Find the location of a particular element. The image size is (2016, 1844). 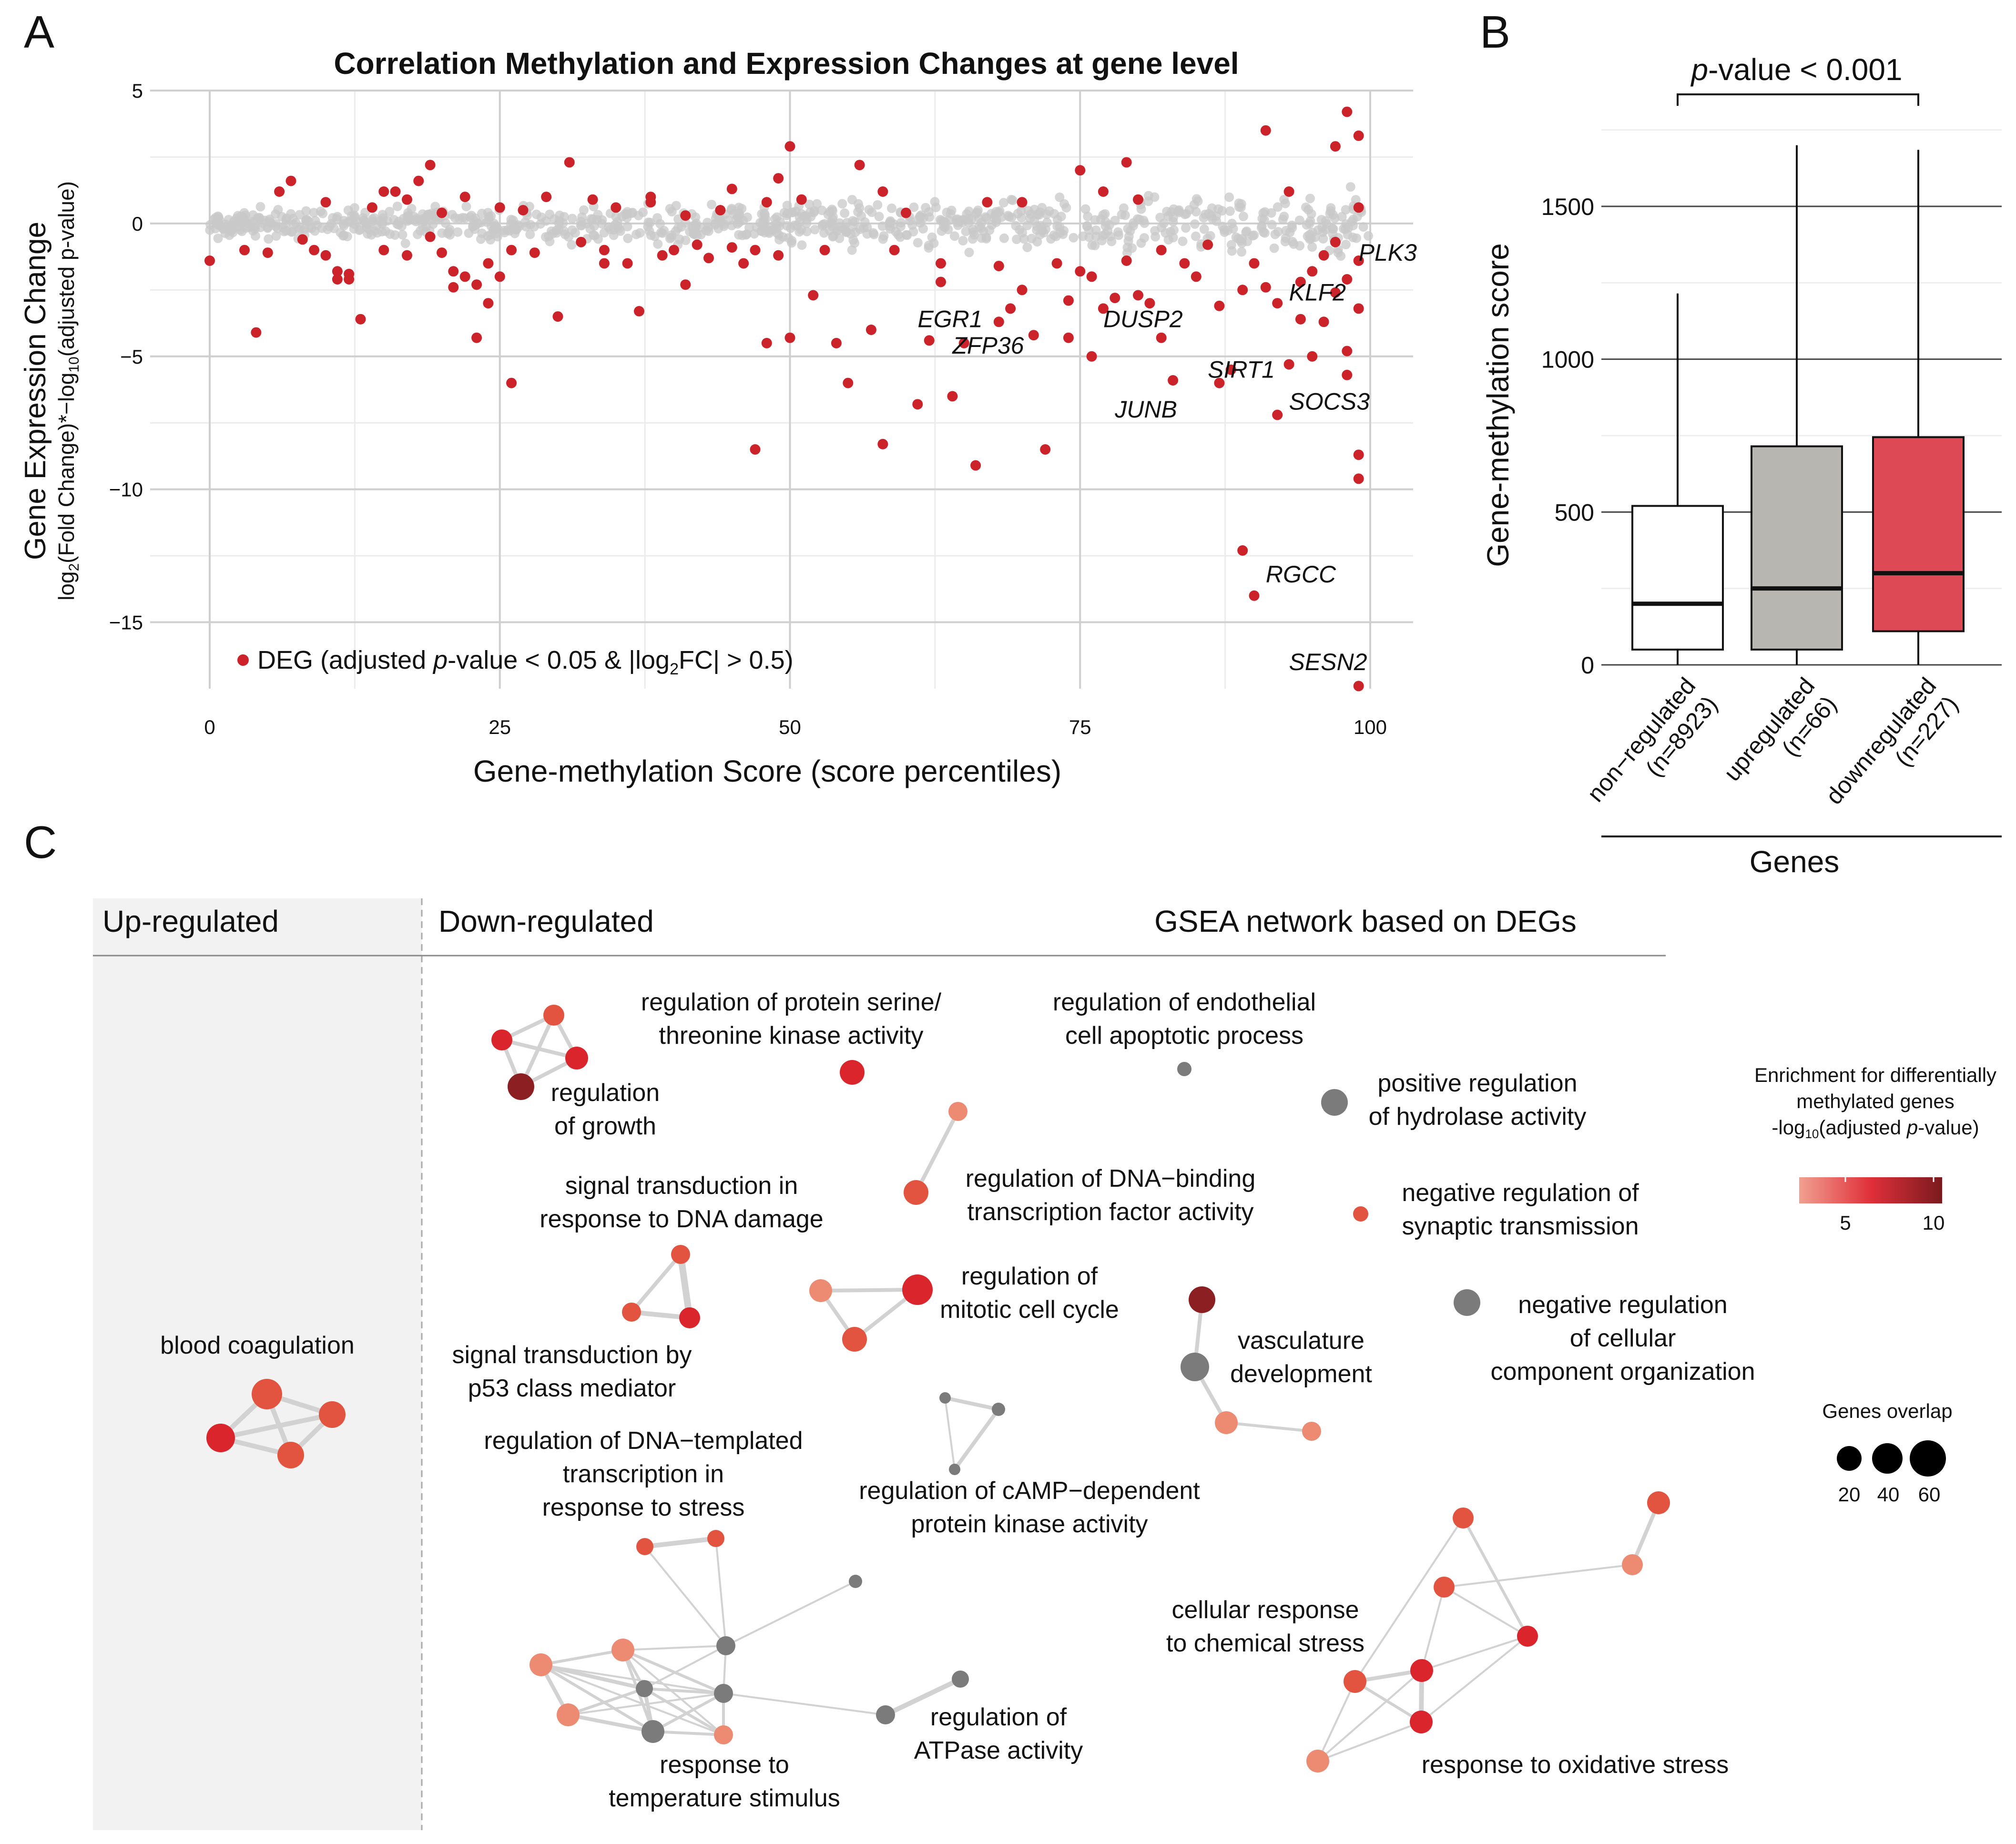

color-legend-title-2: methylated genes is located at coordinates (1875, 1101).